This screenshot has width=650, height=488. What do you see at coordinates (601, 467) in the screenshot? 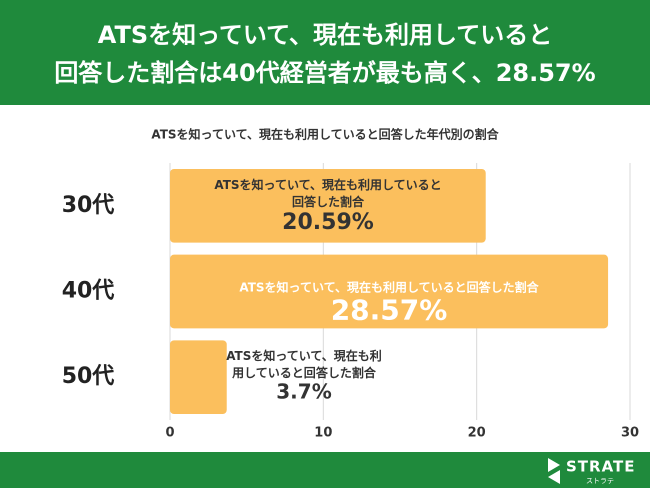
I see `logo-name: STRATE` at bounding box center [601, 467].